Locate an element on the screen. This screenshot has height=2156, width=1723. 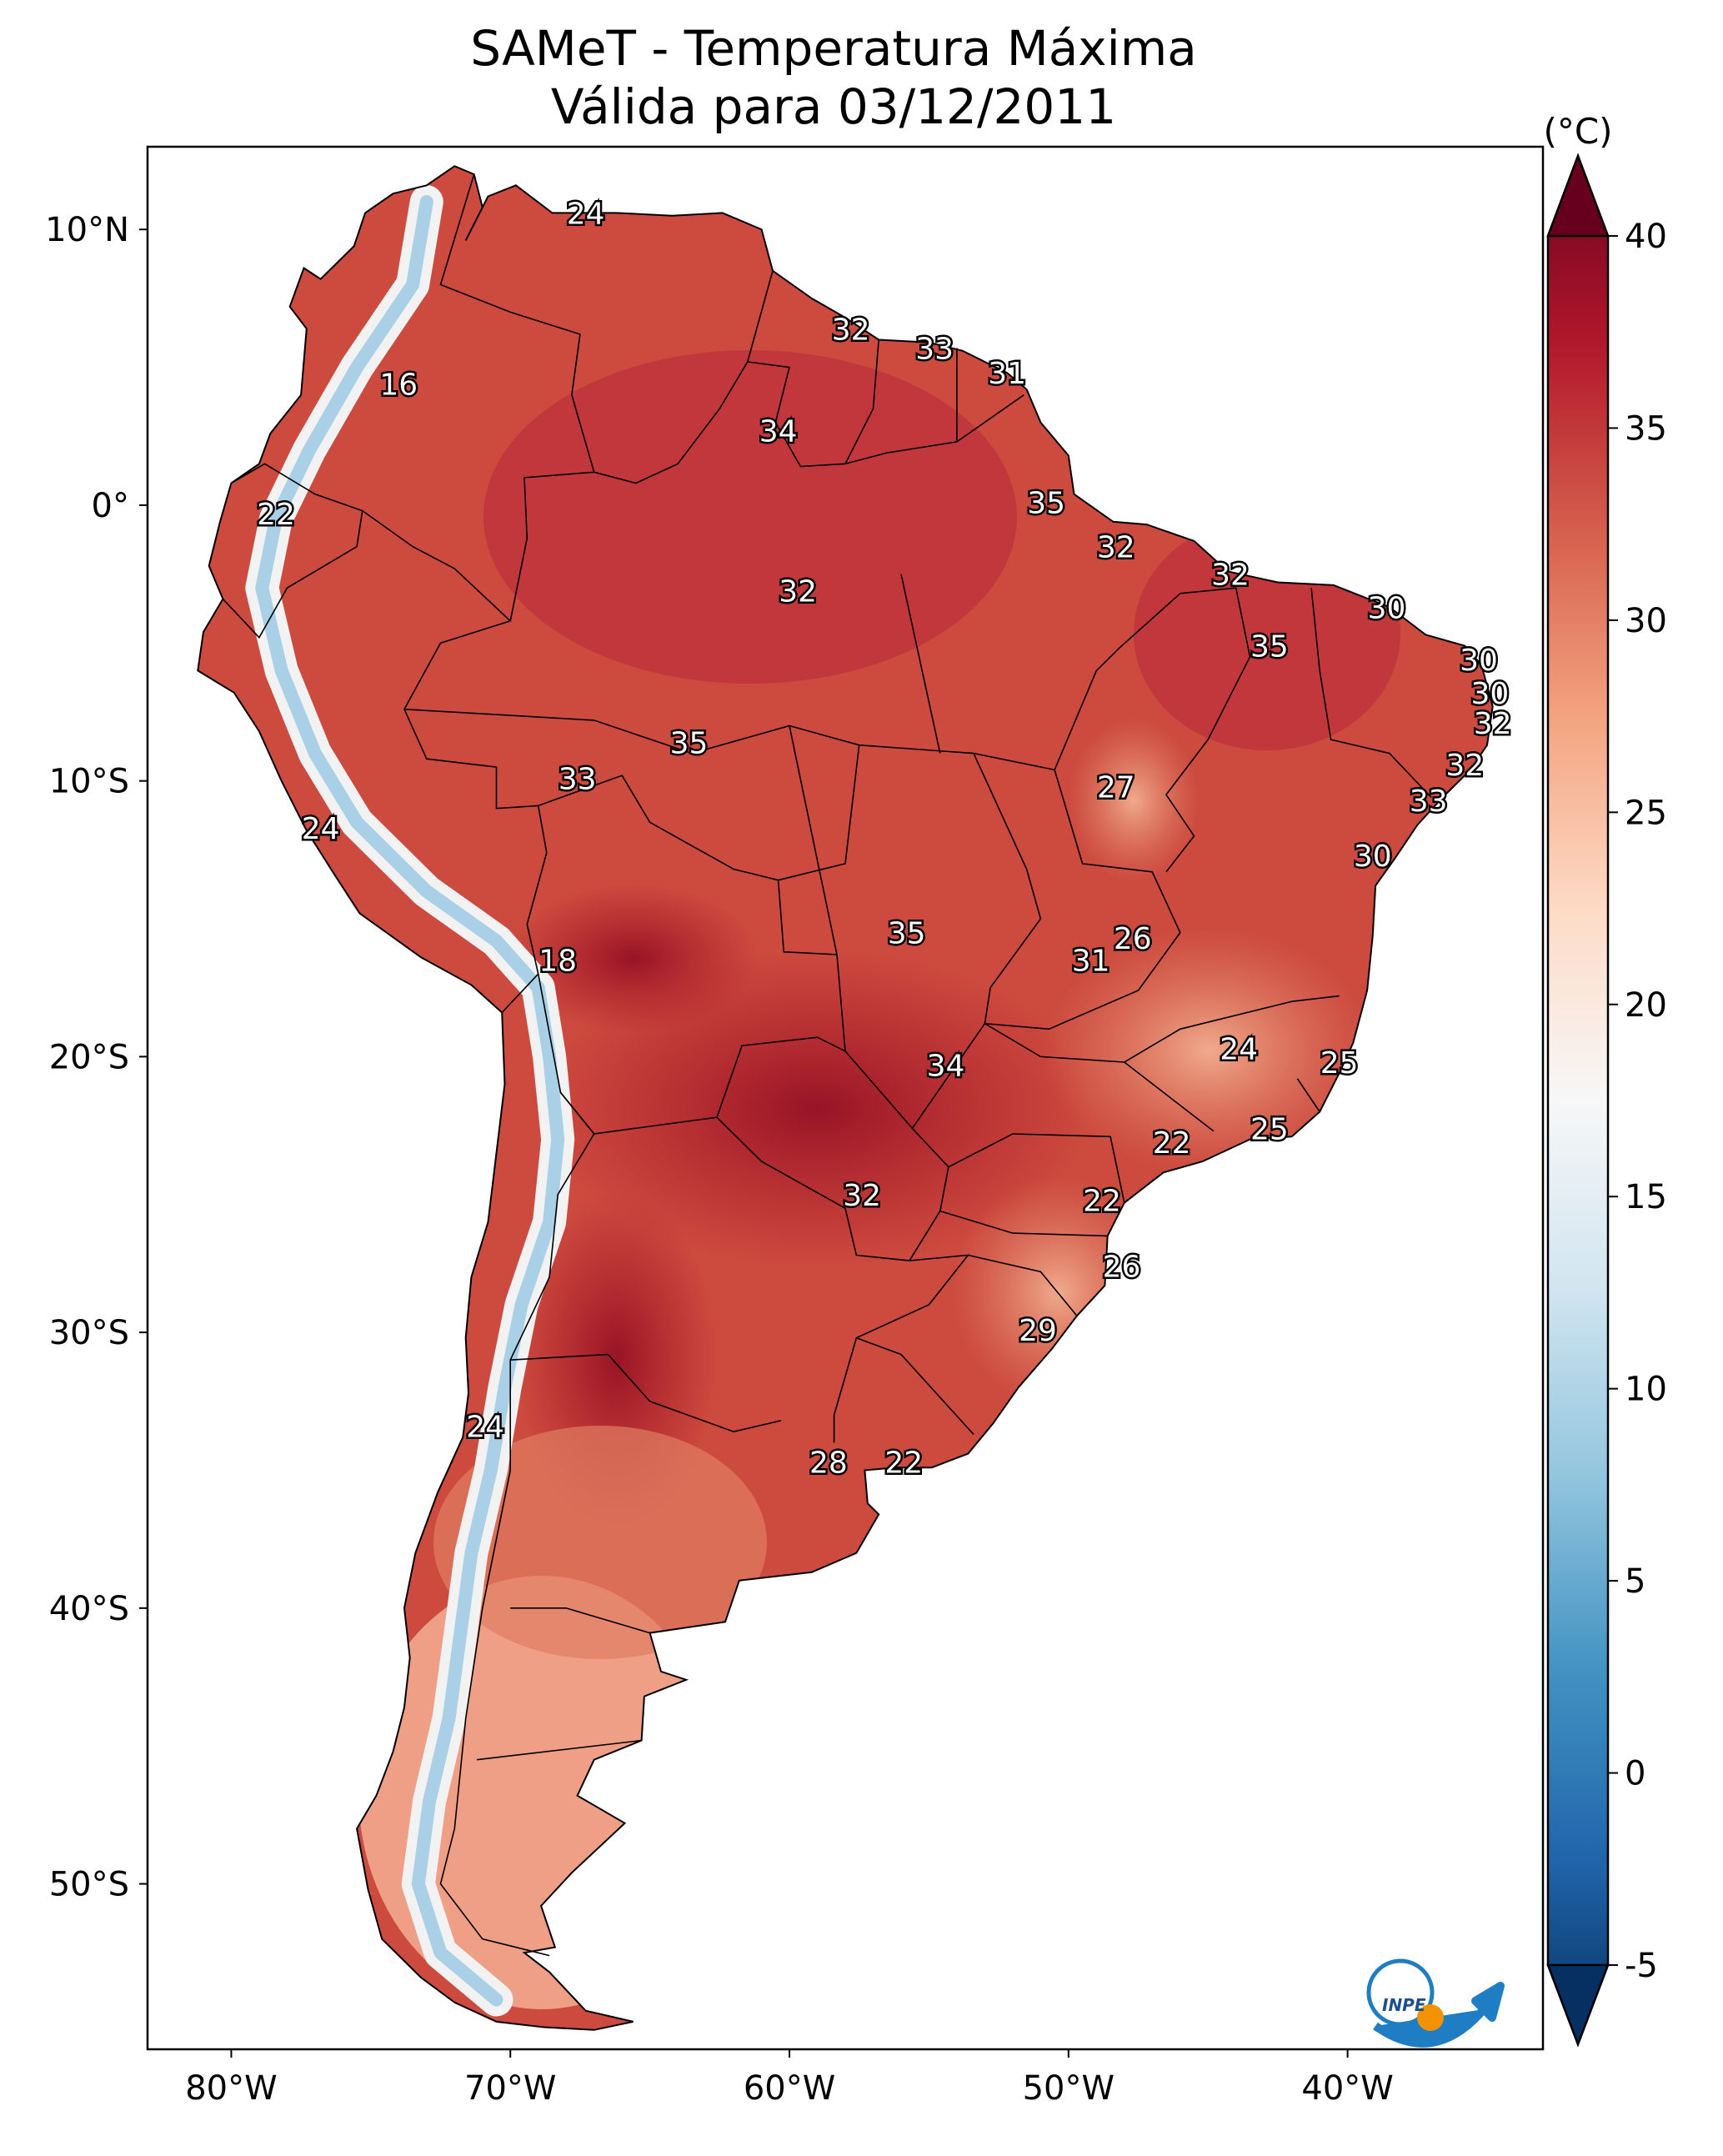
colorbar-bar is located at coordinates (1578, 1100).